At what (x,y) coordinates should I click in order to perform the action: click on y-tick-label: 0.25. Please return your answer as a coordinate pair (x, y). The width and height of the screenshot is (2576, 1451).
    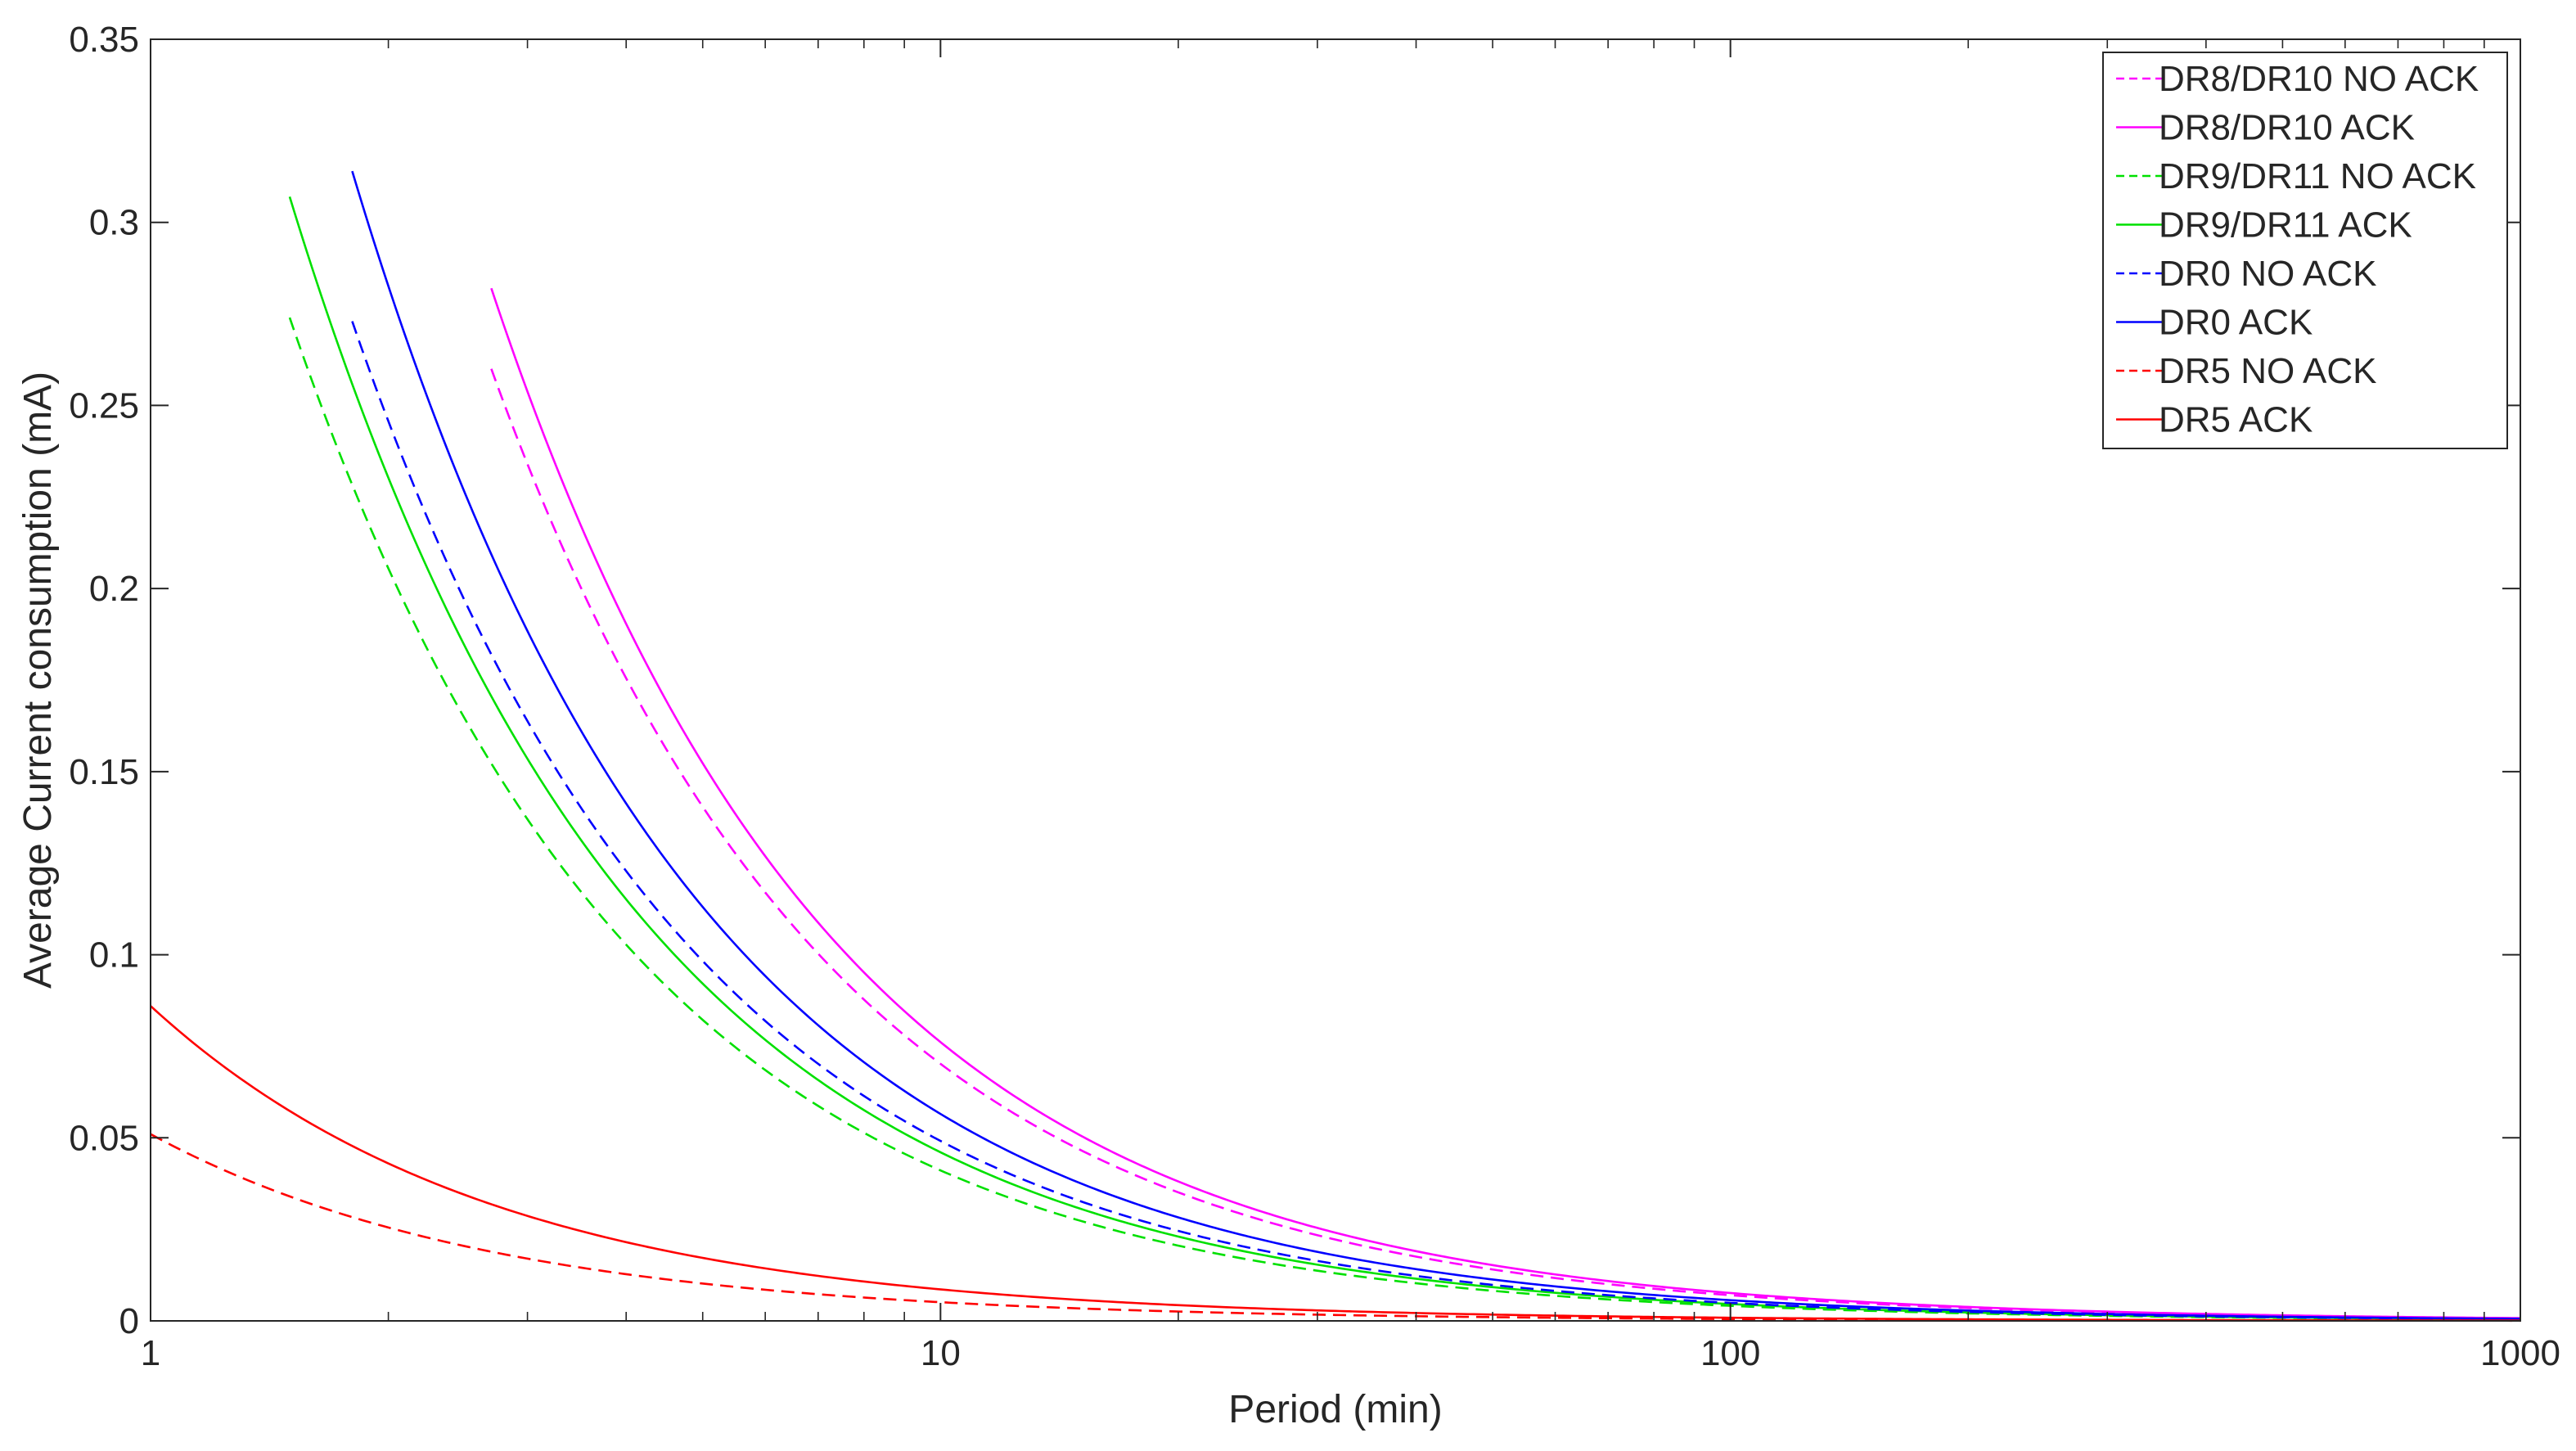
    Looking at the image, I should click on (104, 405).